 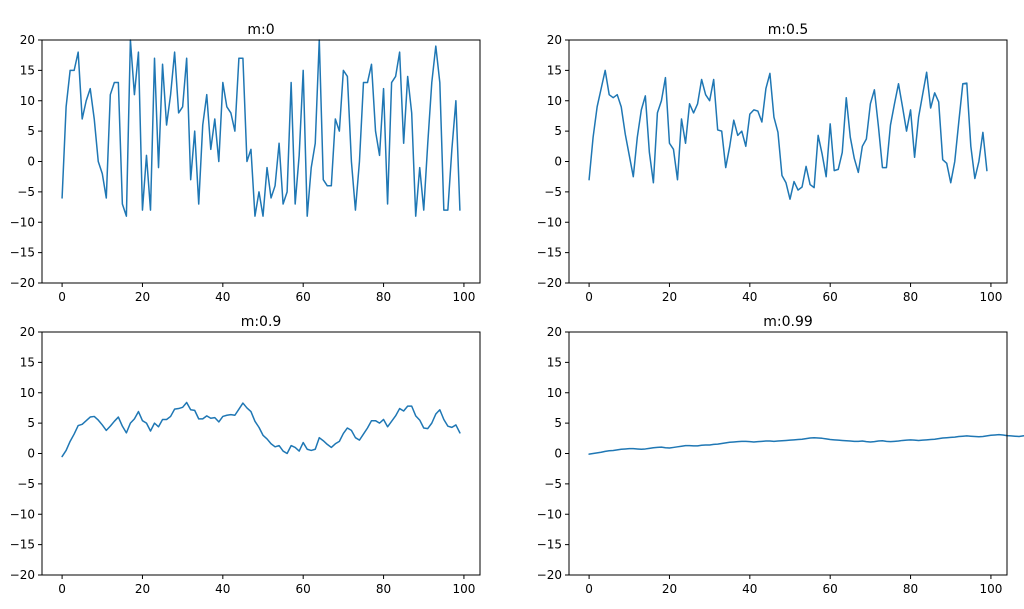 What do you see at coordinates (261, 322) in the screenshot?
I see `subplot-title: m:0.9` at bounding box center [261, 322].